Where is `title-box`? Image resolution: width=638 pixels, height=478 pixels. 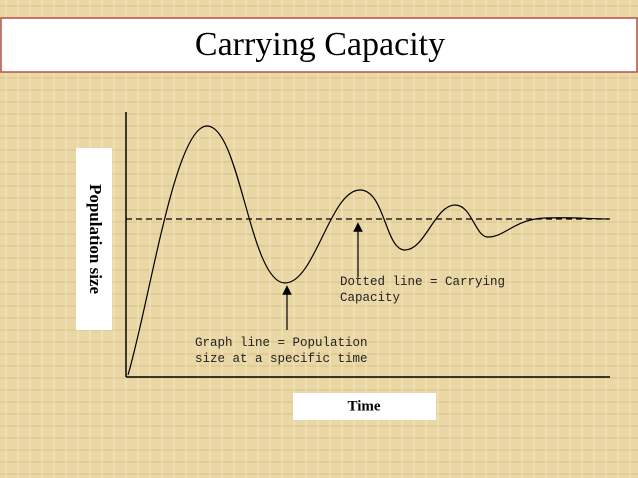
title-box is located at coordinates (319, 45).